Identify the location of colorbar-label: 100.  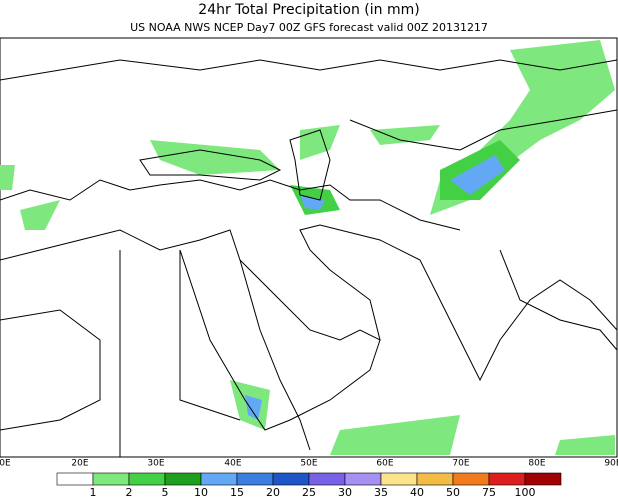
(525, 492).